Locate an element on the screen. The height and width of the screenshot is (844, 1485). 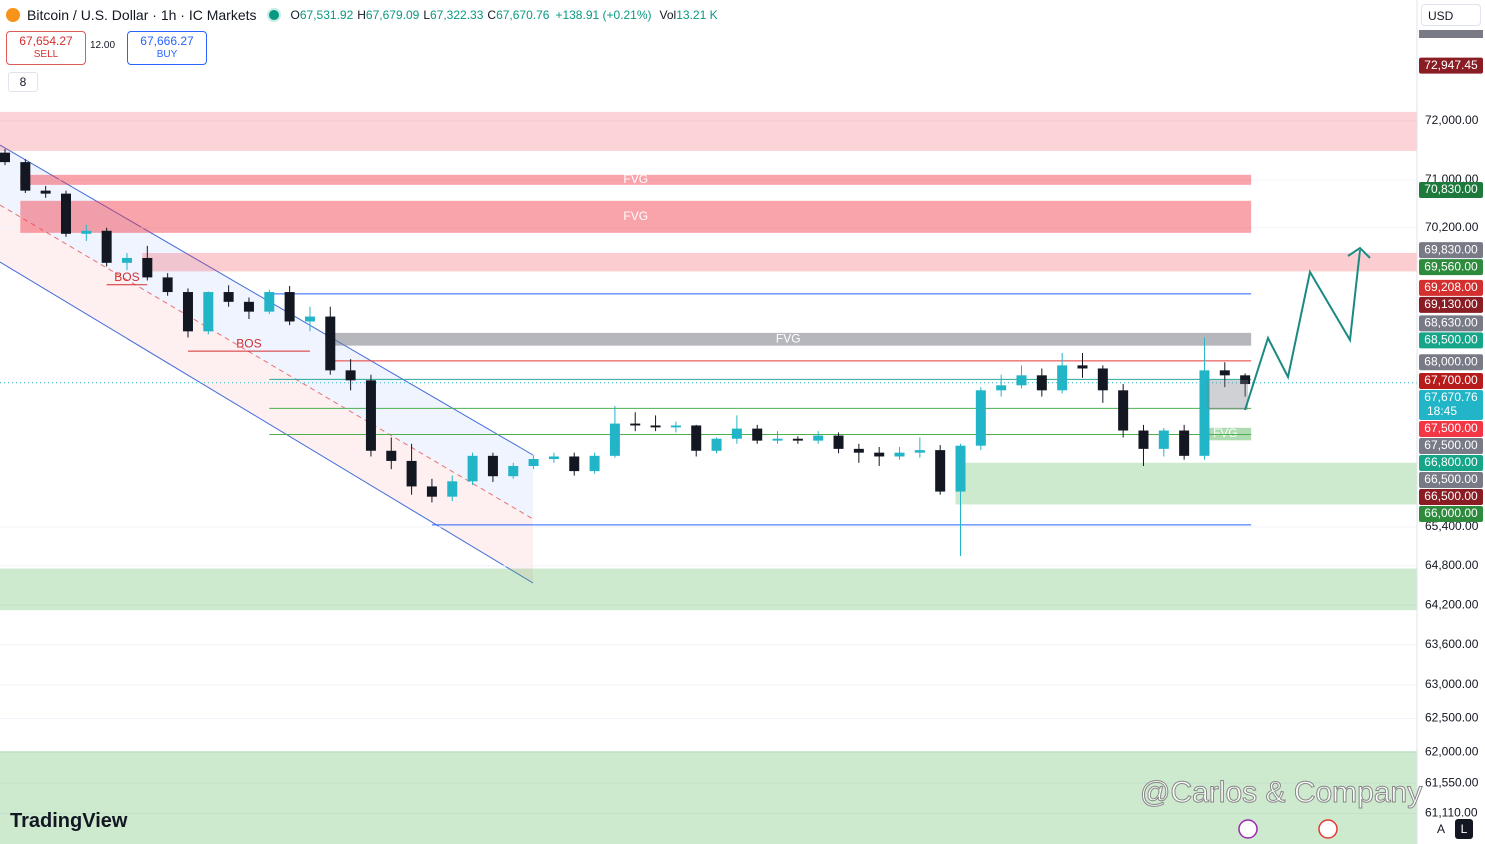
y-tick-label: 61,110.00 is located at coordinates (1451, 813).